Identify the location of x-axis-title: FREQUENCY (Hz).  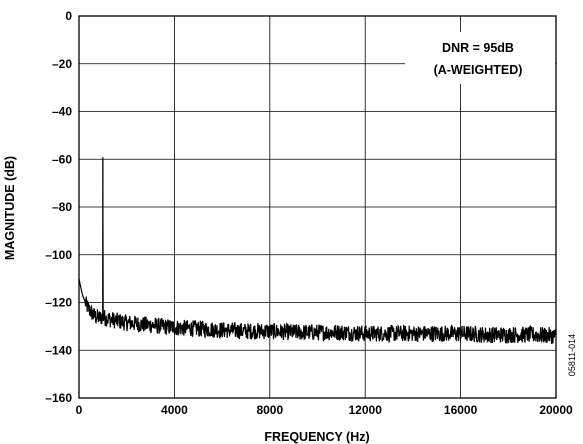
(316, 437).